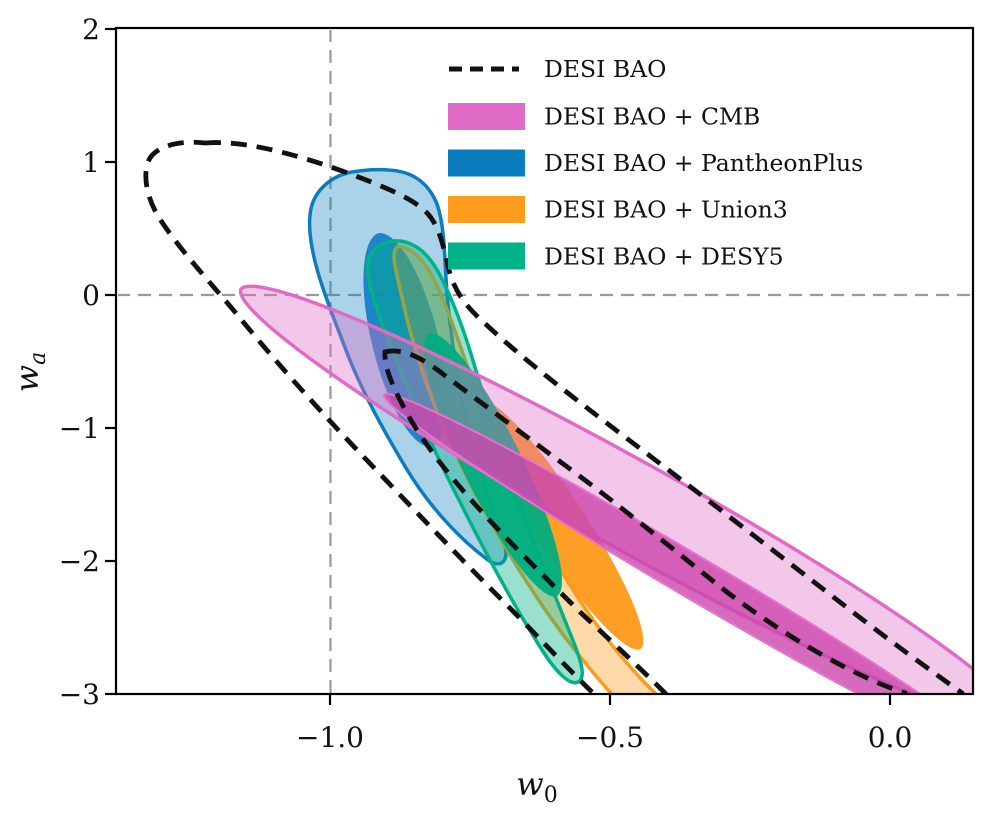 The image size is (1007, 827). What do you see at coordinates (29, 372) in the screenshot?
I see `y-axis-label: wa` at bounding box center [29, 372].